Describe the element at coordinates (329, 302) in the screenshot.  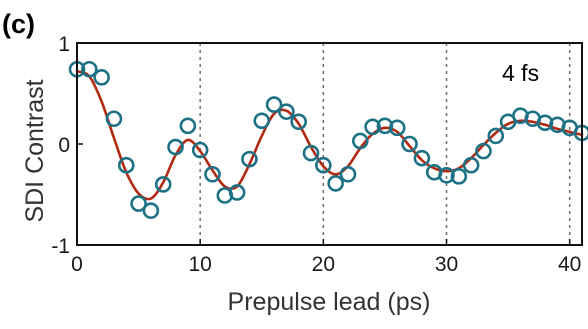
I see `x-axis-title: Prepulse lead (ps)` at that location.